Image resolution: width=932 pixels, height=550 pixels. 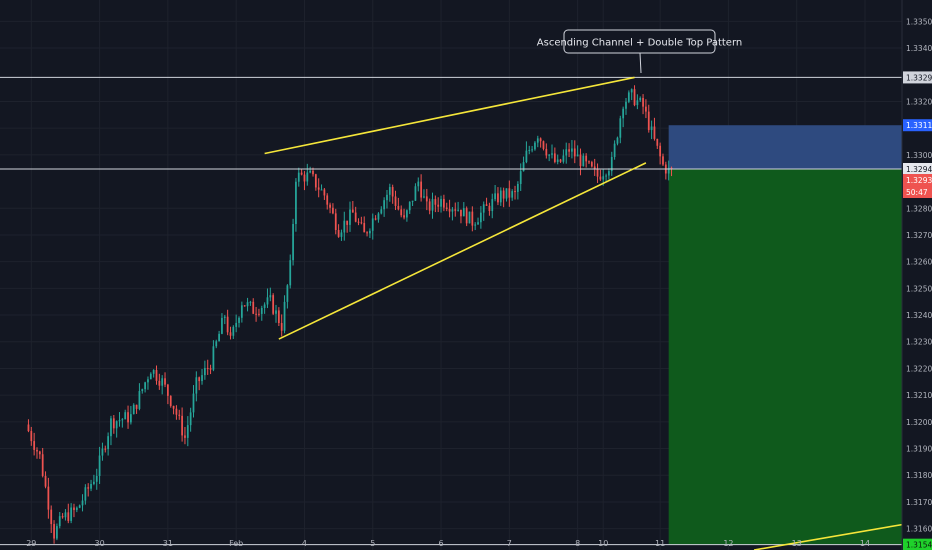 I want to click on stop-loss-zone, so click(x=785, y=147).